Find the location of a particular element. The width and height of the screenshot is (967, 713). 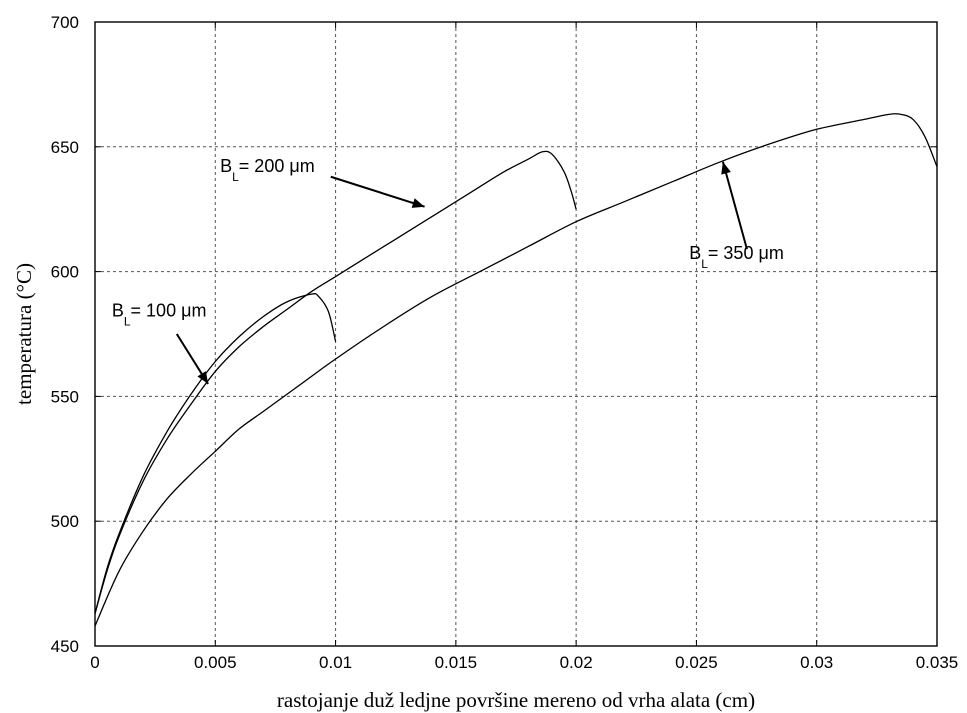

x-tick-label: 0 is located at coordinates (94, 662).